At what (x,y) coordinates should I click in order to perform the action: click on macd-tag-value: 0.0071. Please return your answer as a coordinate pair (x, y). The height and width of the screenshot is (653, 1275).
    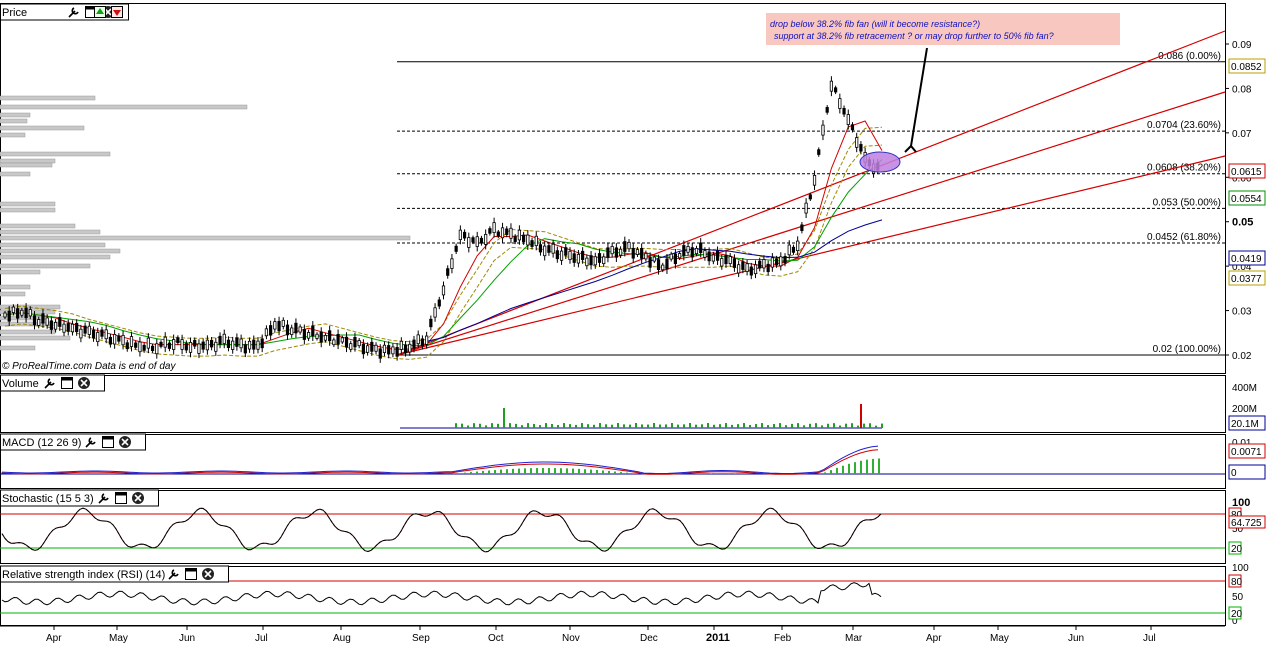
    Looking at the image, I should click on (1246, 452).